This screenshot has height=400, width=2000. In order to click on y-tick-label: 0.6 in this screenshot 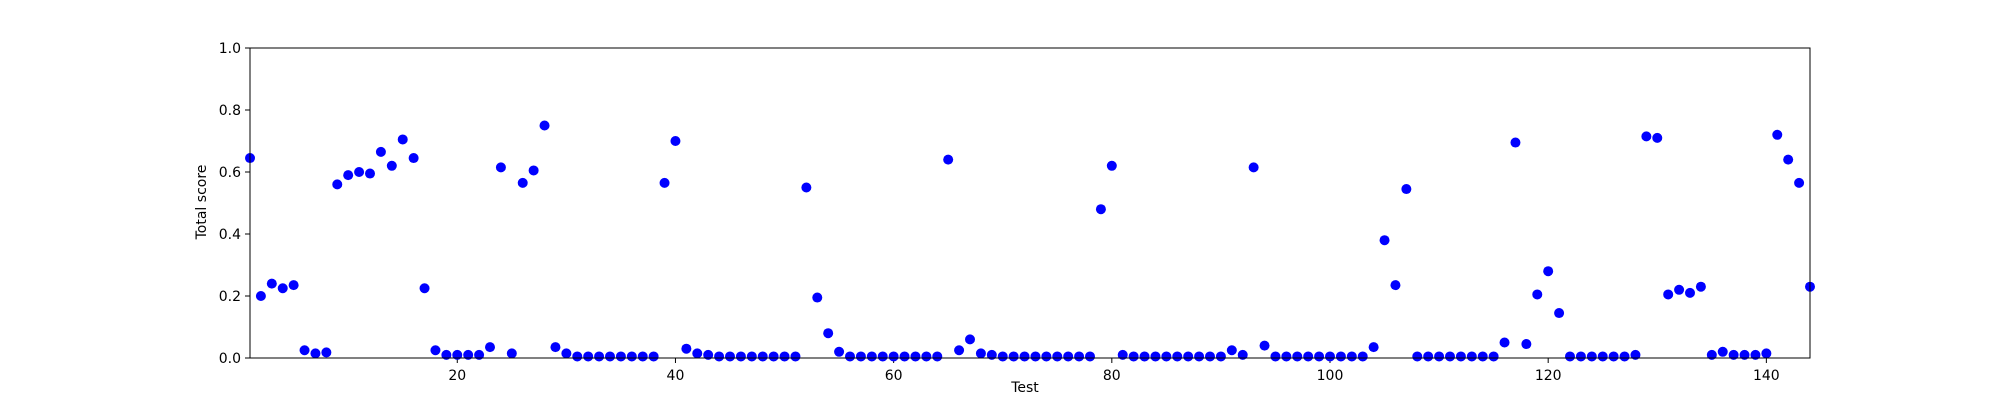, I will do `click(230, 173)`.